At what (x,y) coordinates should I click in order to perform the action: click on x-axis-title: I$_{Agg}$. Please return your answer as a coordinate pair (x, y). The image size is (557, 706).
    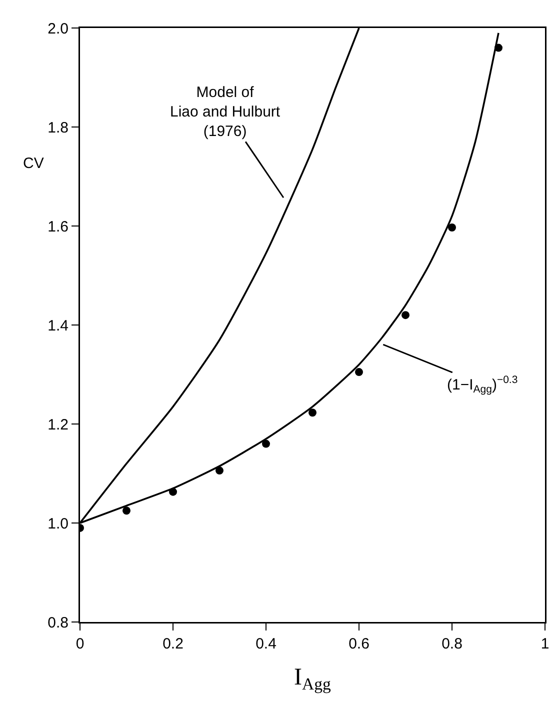
    Looking at the image, I should click on (313, 679).